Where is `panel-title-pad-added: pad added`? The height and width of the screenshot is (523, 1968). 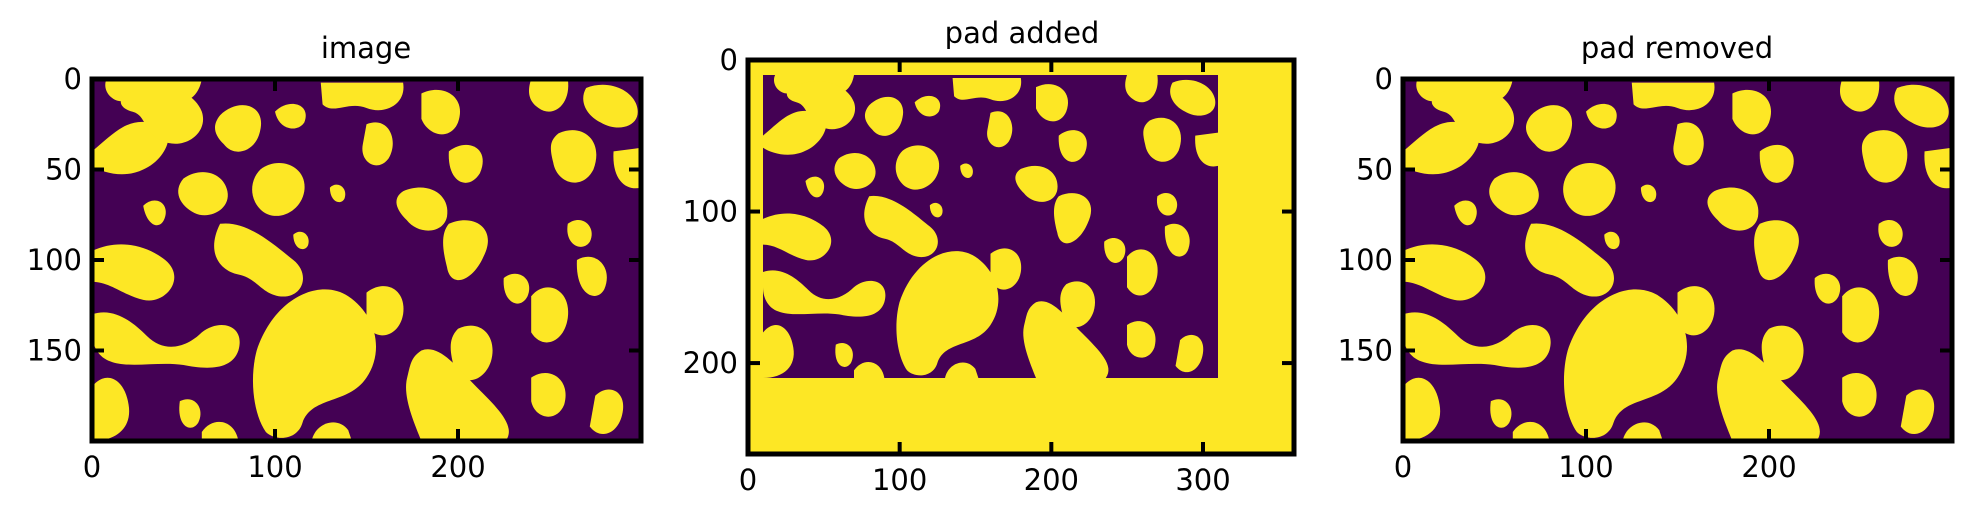 panel-title-pad-added: pad added is located at coordinates (1022, 33).